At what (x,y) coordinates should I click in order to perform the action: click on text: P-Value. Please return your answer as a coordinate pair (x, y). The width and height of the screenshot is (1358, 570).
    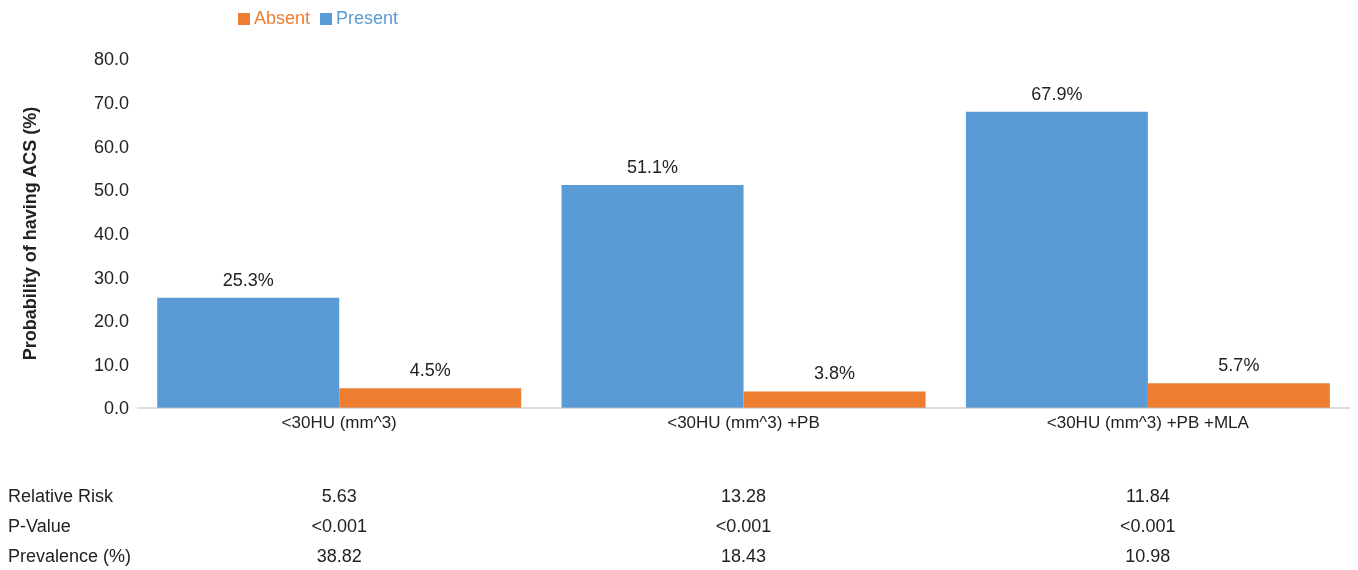
    Looking at the image, I should click on (40, 526).